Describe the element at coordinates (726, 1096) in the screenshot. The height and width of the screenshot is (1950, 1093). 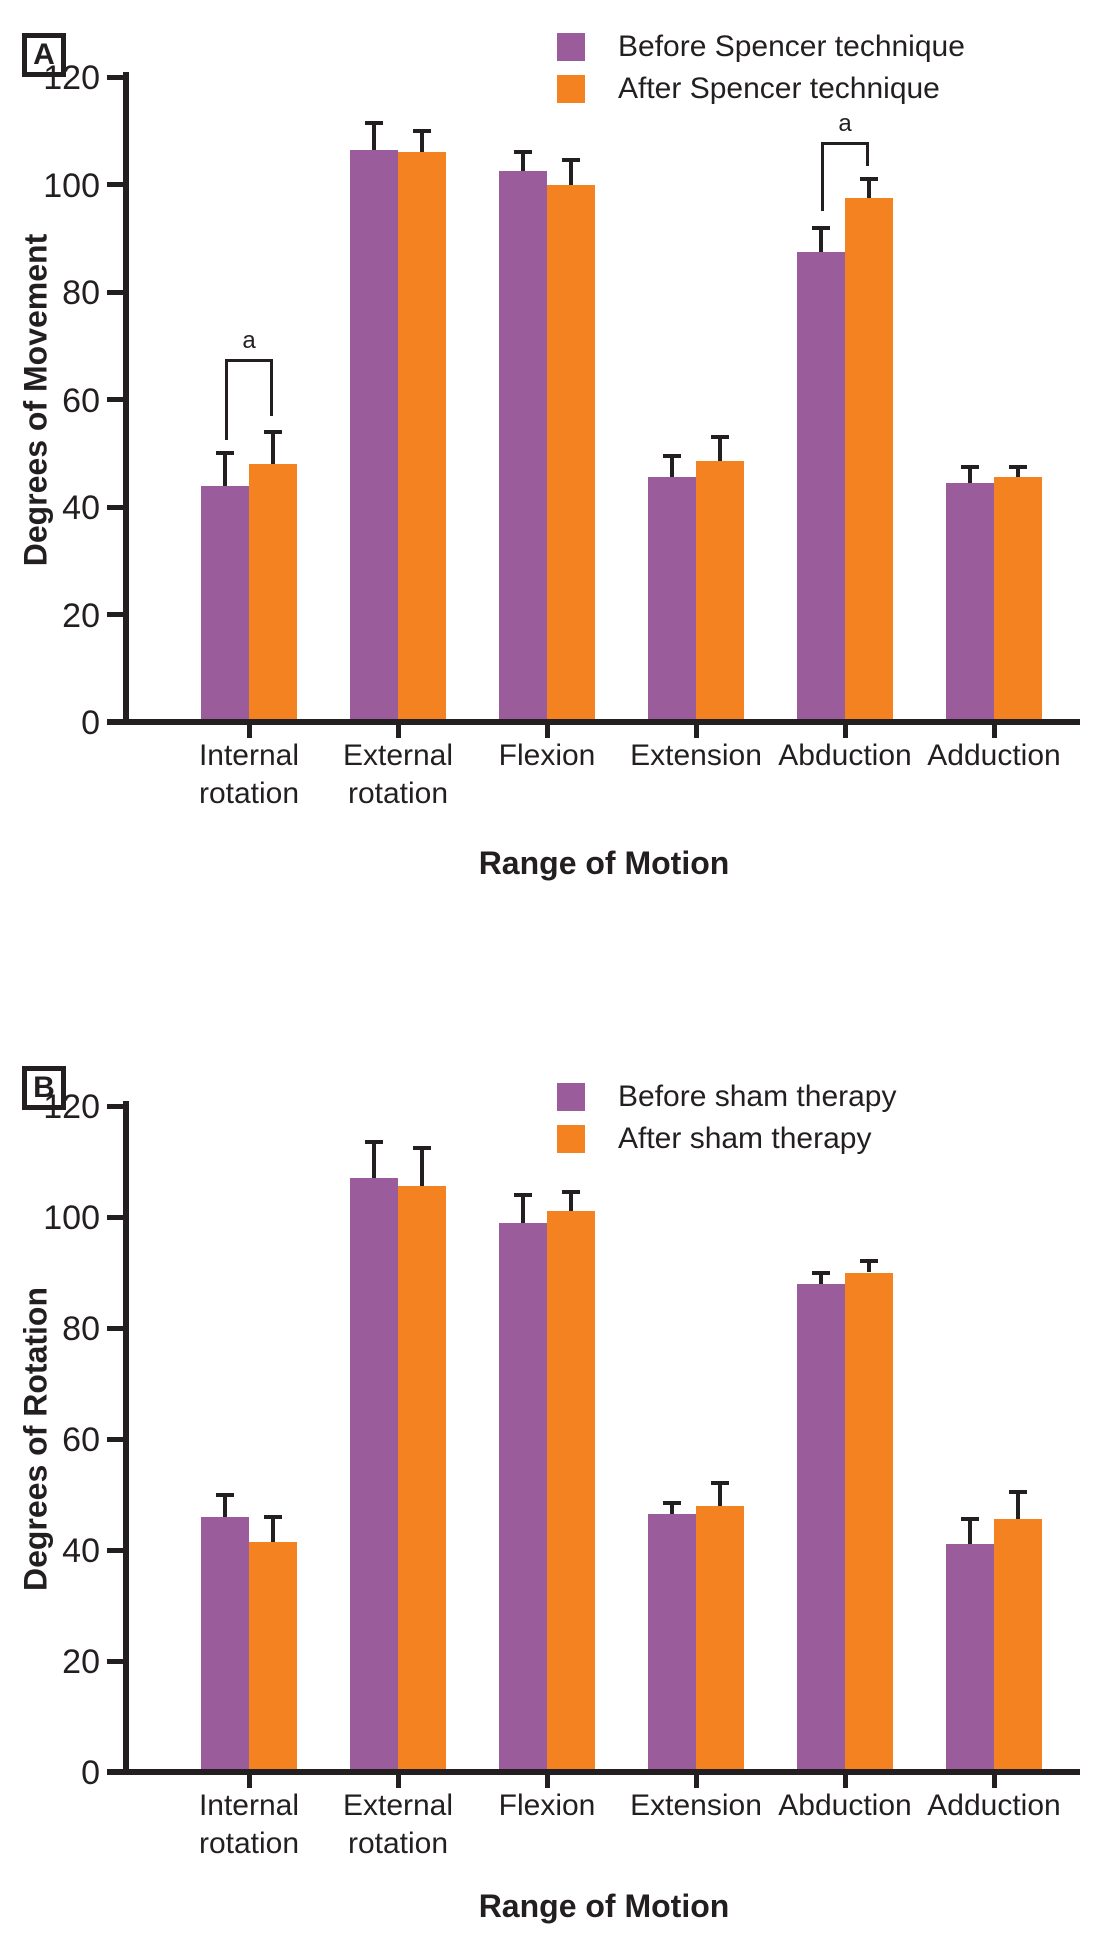
I see `legend-item-before-sham: Before sham therapy` at that location.